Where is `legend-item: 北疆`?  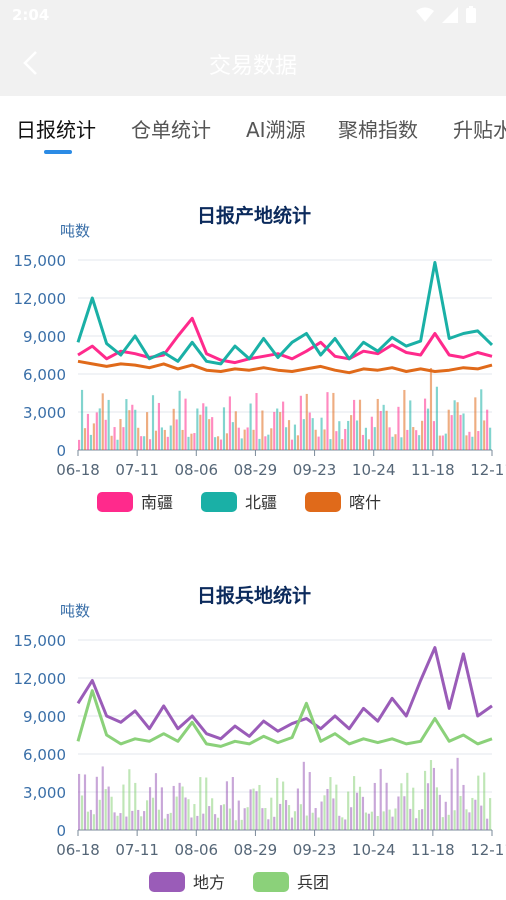
legend-item: 北疆 is located at coordinates (239, 502).